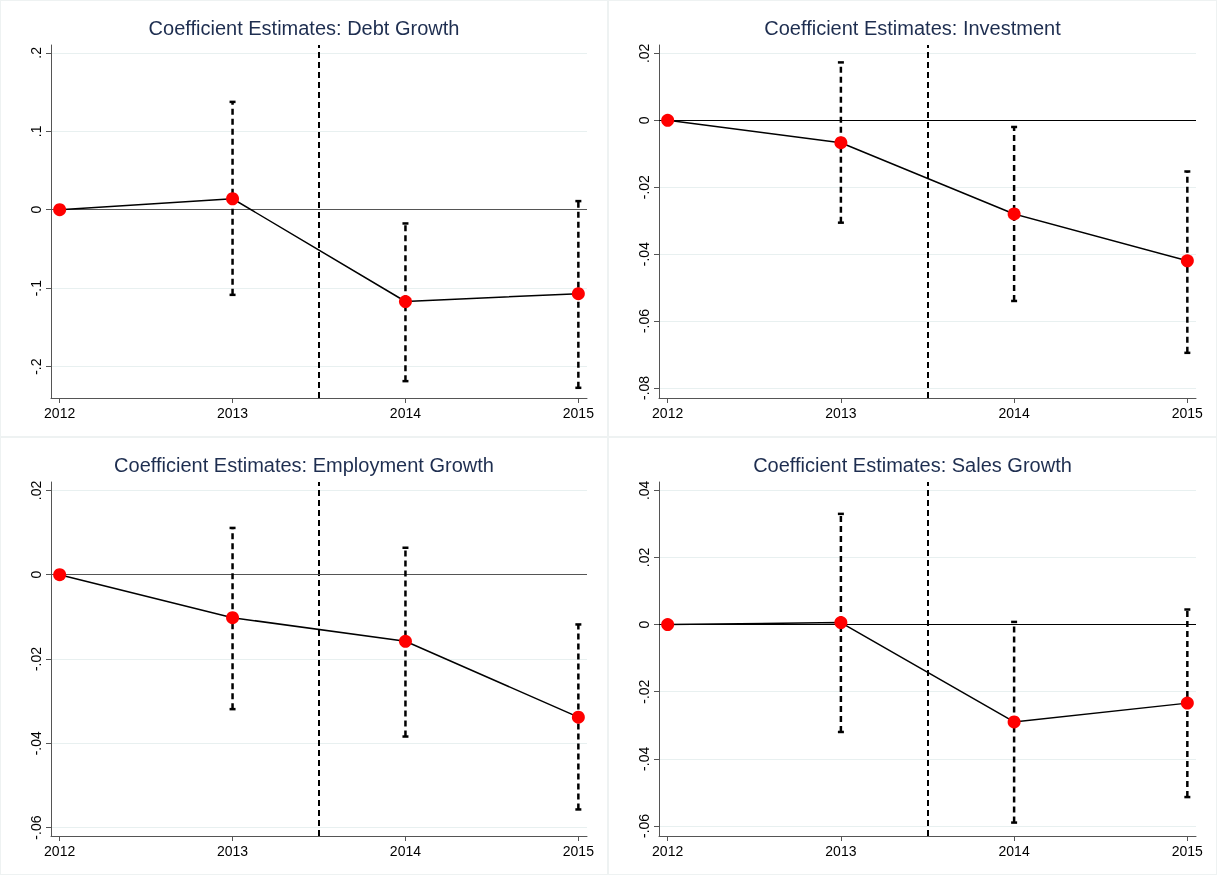  Describe the element at coordinates (912, 465) in the screenshot. I see `chart-title: Coefficient Estimates: Sales Growth` at that location.